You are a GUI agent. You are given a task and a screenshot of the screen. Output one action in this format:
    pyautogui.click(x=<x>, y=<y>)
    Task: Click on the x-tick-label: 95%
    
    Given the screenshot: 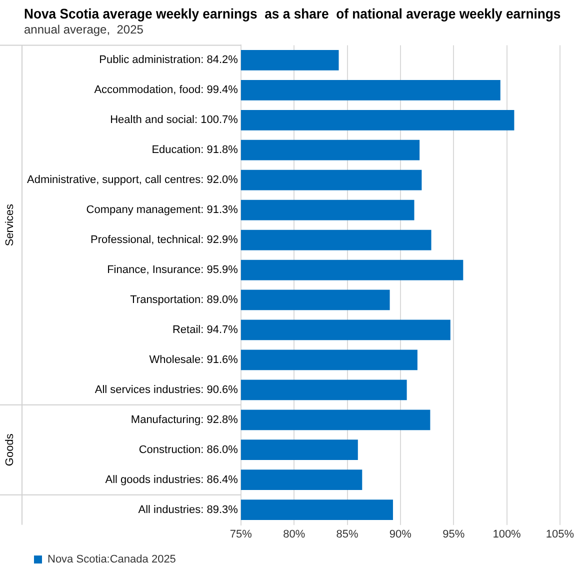 What is the action you would take?
    pyautogui.click(x=453, y=534)
    